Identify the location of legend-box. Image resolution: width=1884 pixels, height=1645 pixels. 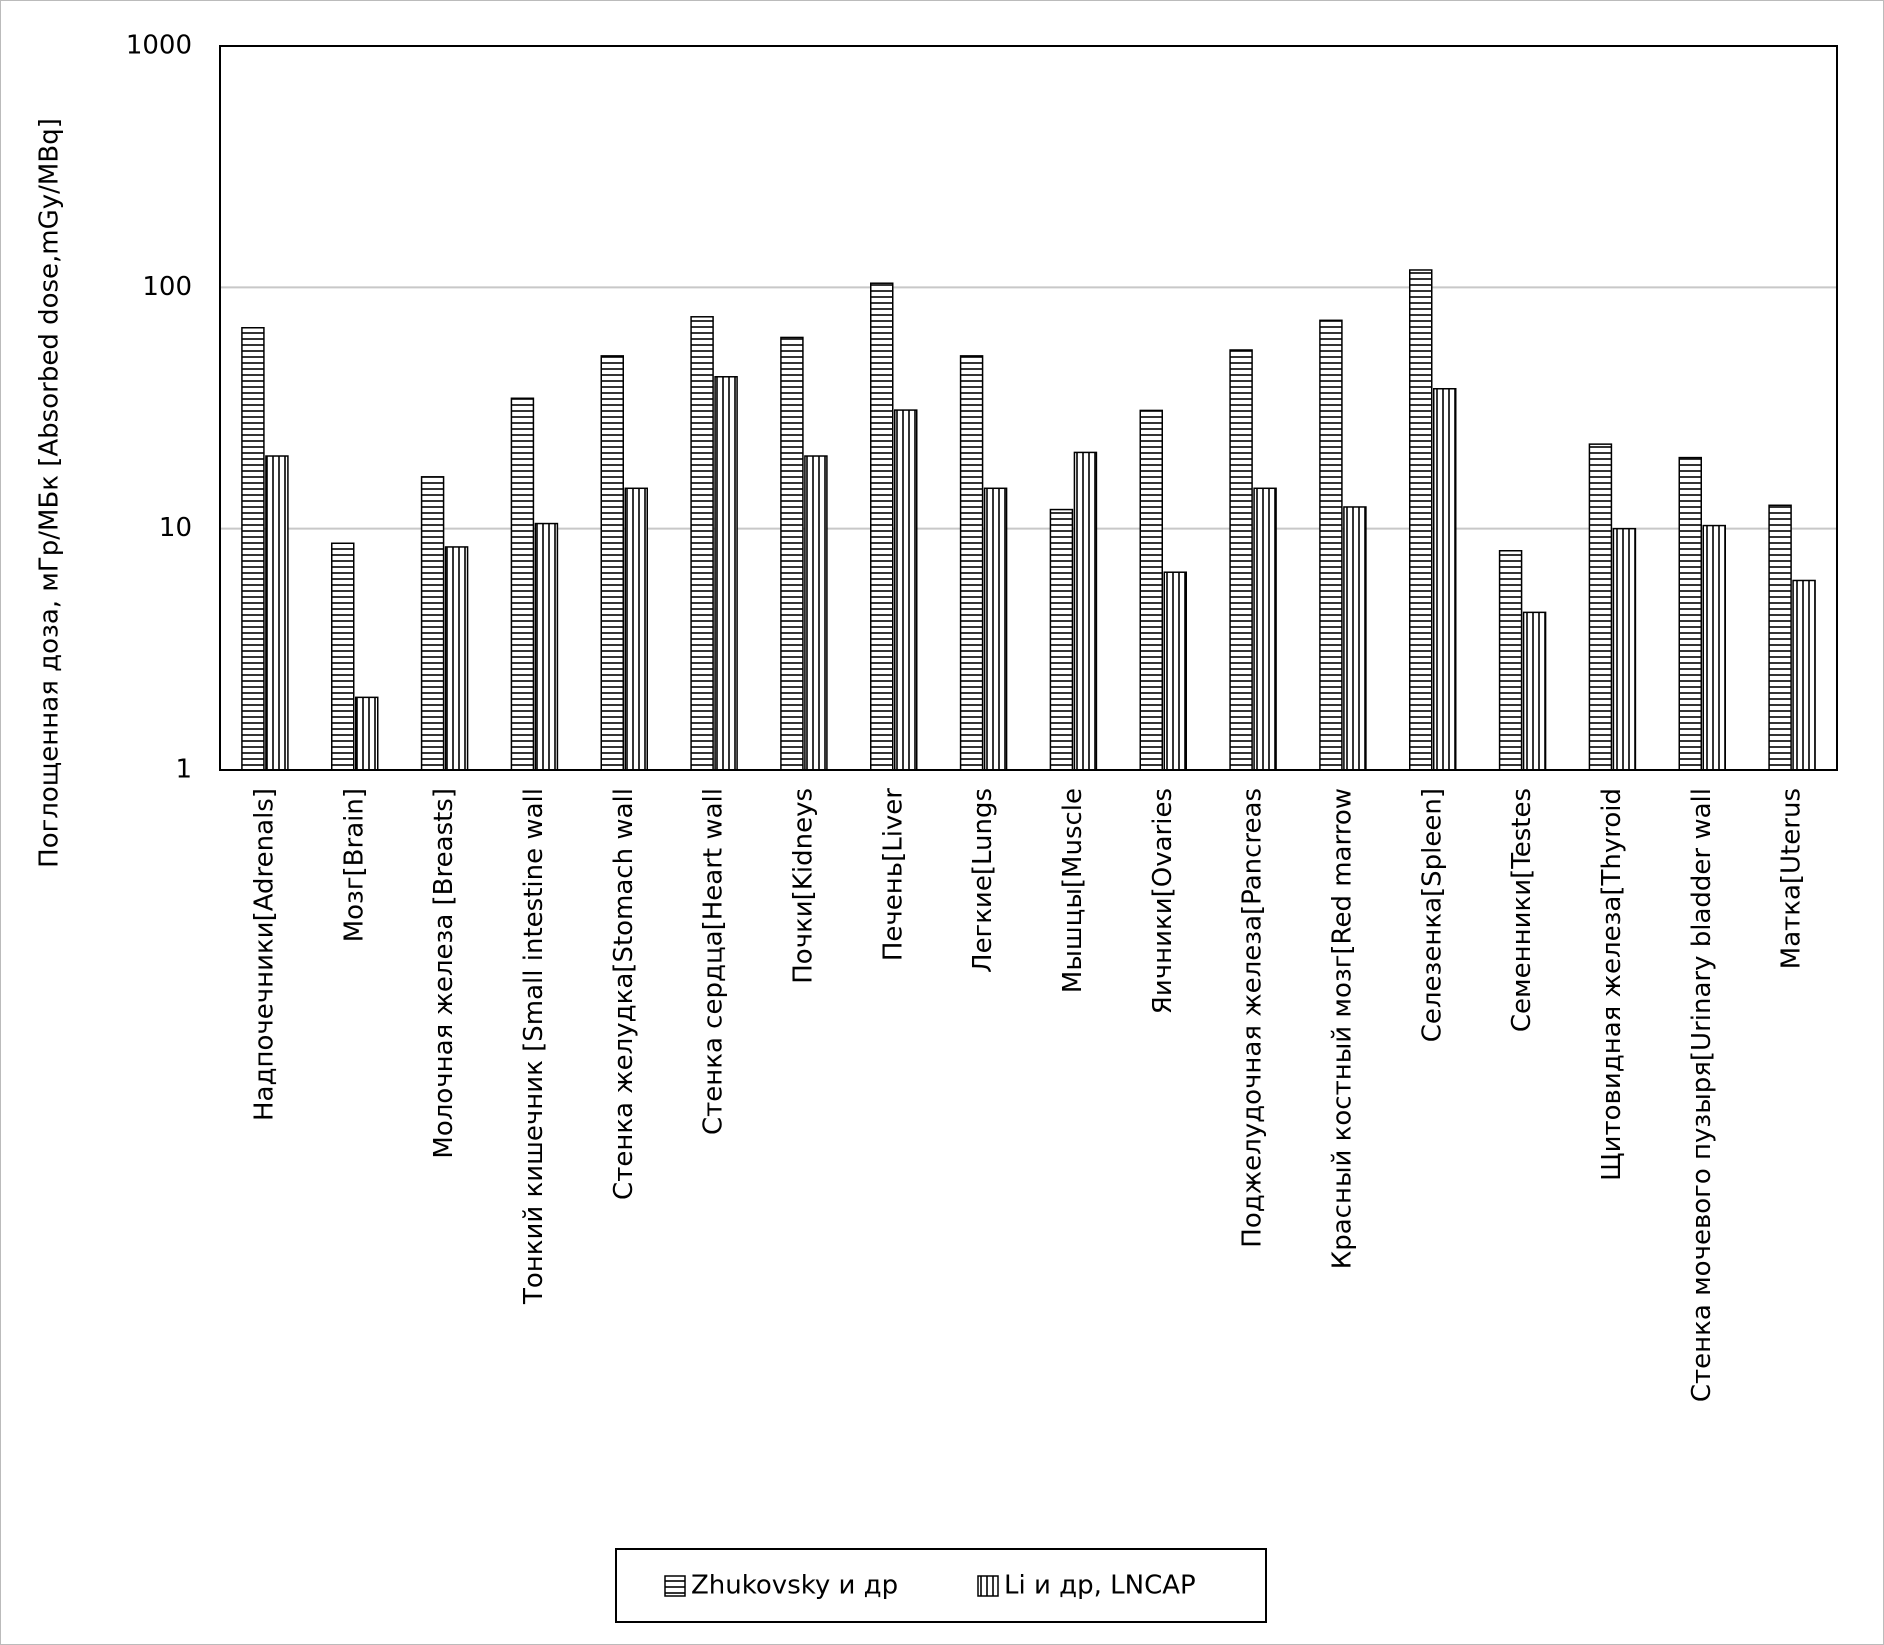
(941, 1585).